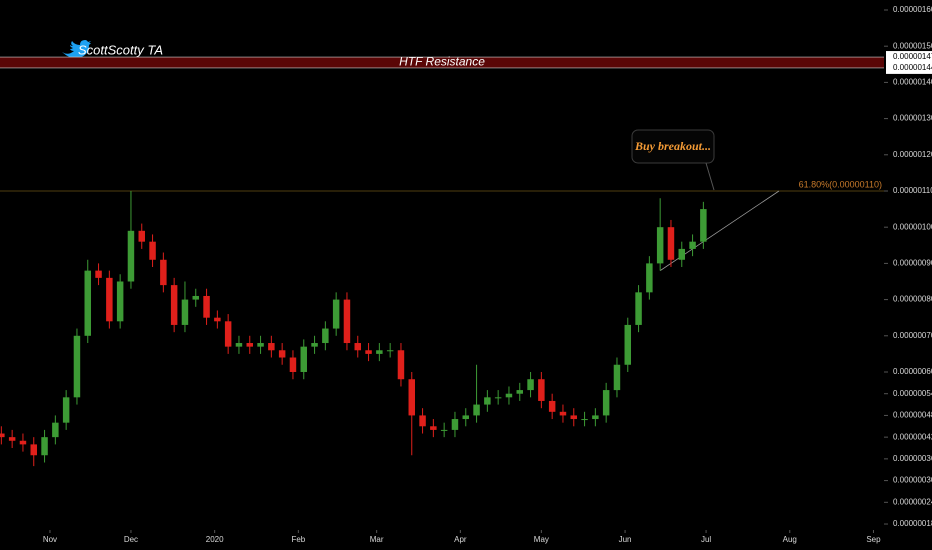 The width and height of the screenshot is (932, 550). What do you see at coordinates (912, 393) in the screenshot?
I see `y-tick-label: 0.00000054` at bounding box center [912, 393].